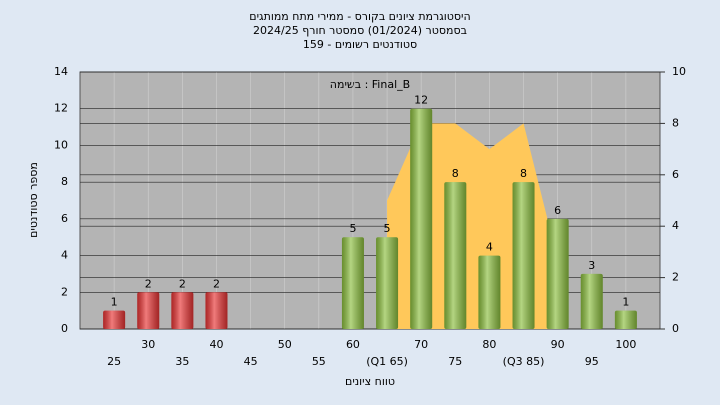 Image resolution: width=720 pixels, height=405 pixels. What do you see at coordinates (285, 344) in the screenshot?
I see `x-tick-label: 50` at bounding box center [285, 344].